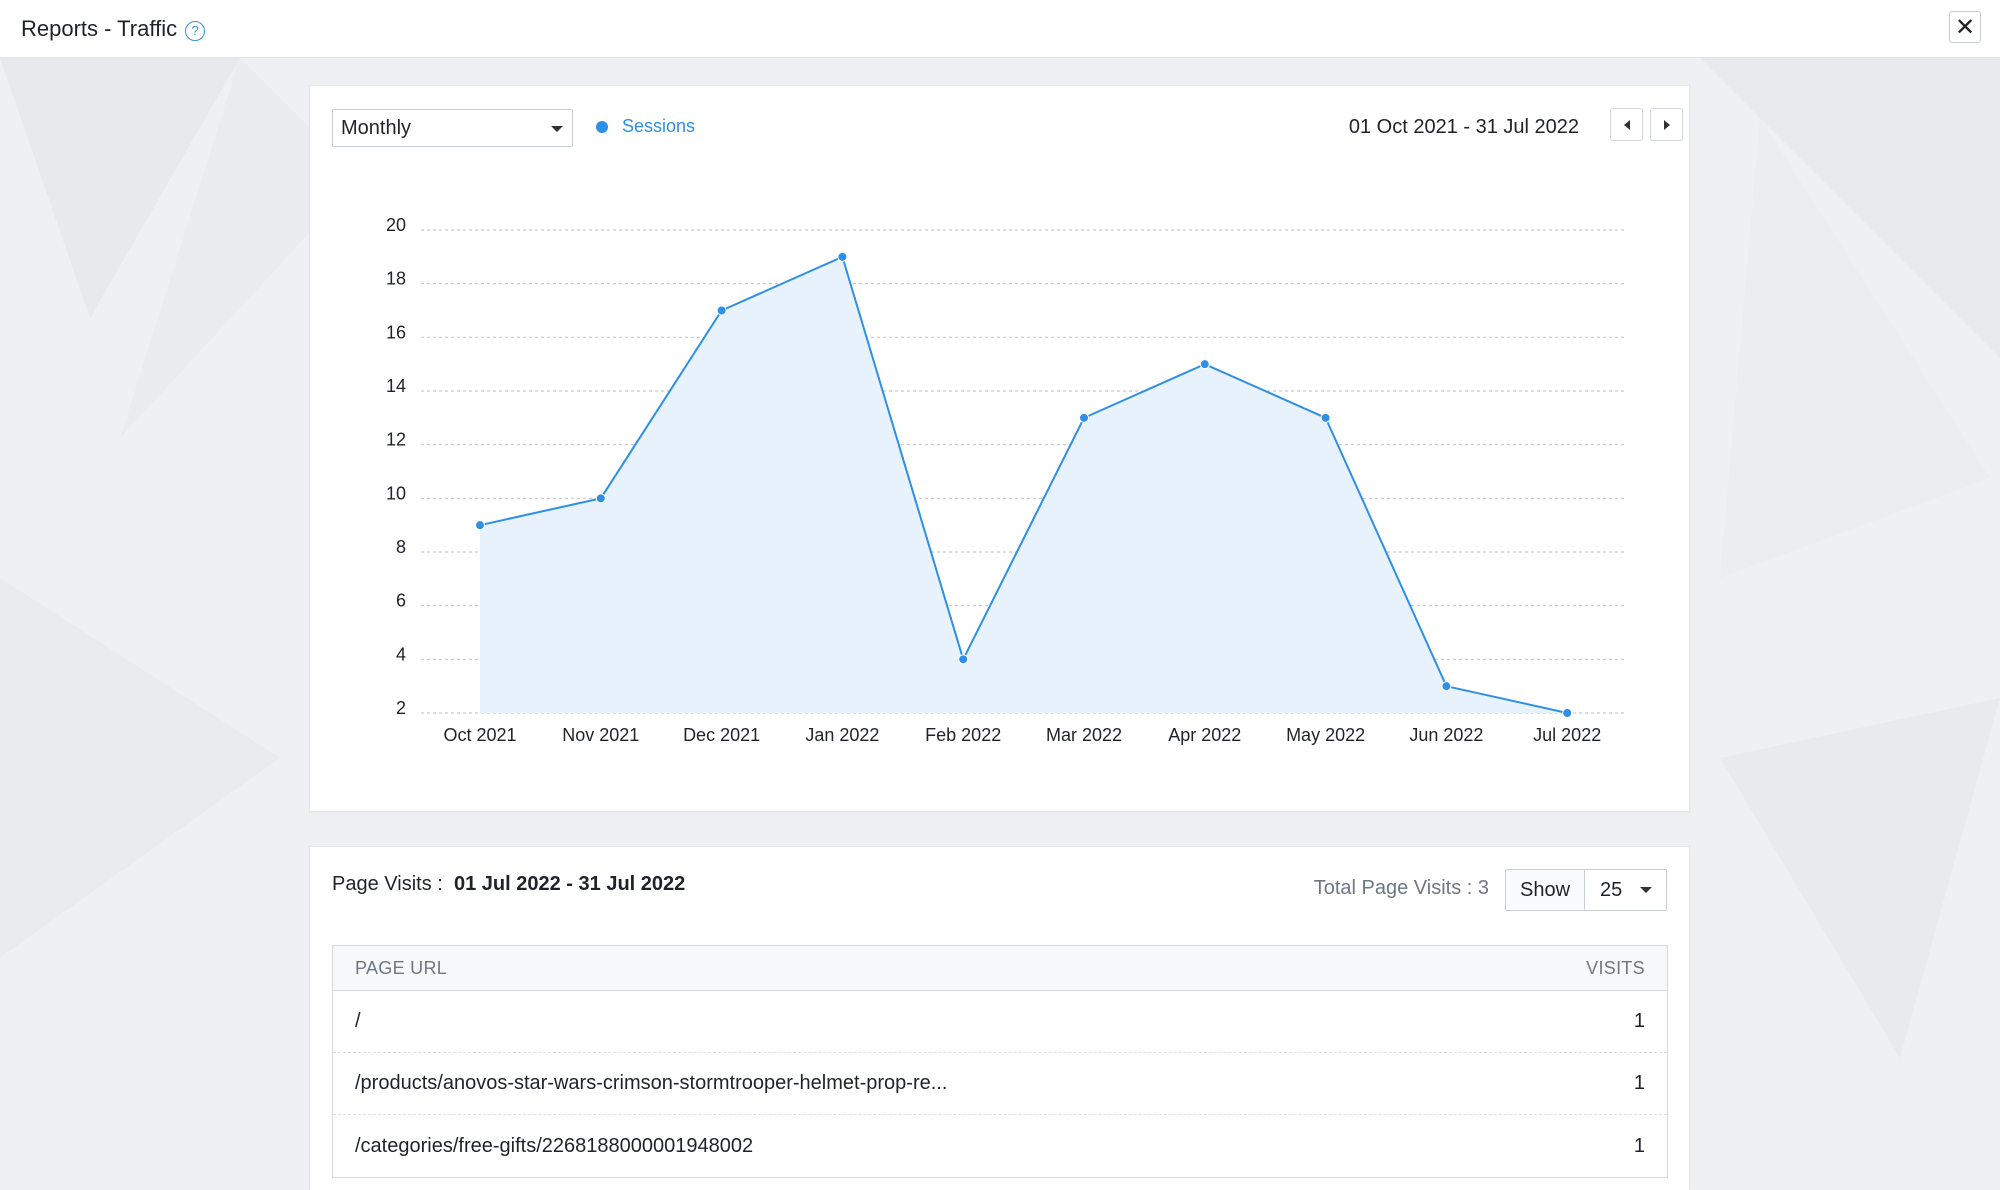  Describe the element at coordinates (396, 332) in the screenshot. I see `y-tick-label: 16` at that location.